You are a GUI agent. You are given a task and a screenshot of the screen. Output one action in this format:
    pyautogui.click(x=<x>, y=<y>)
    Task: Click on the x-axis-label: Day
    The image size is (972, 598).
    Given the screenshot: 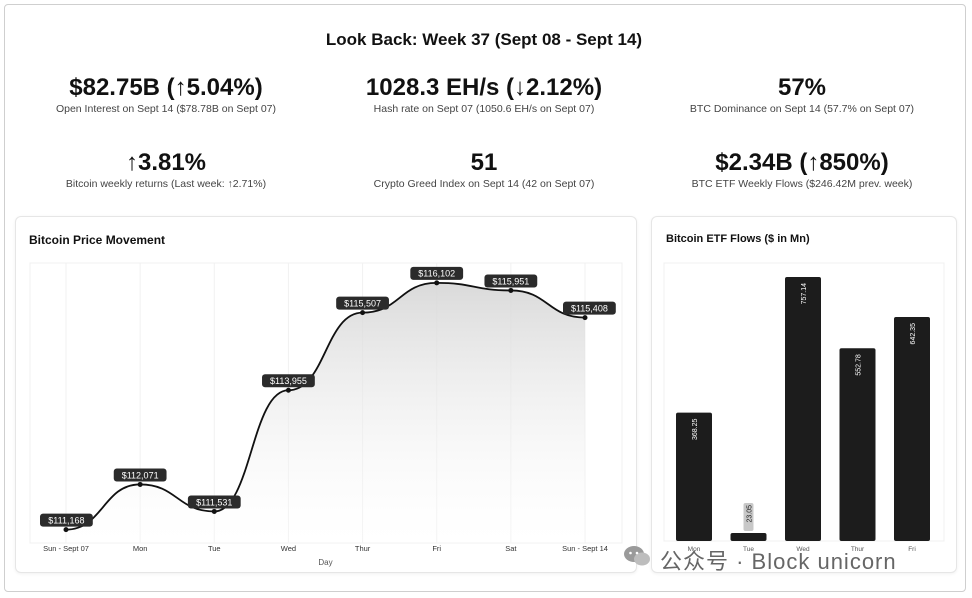 What is the action you would take?
    pyautogui.click(x=325, y=562)
    